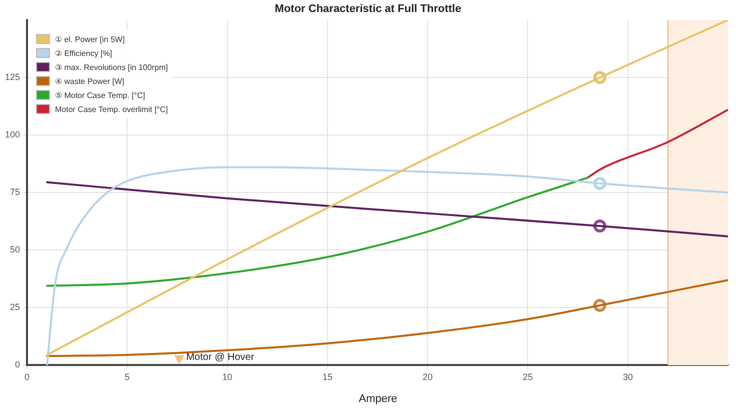 The height and width of the screenshot is (408, 736). I want to click on annotation: Motor @ Hover, so click(220, 358).